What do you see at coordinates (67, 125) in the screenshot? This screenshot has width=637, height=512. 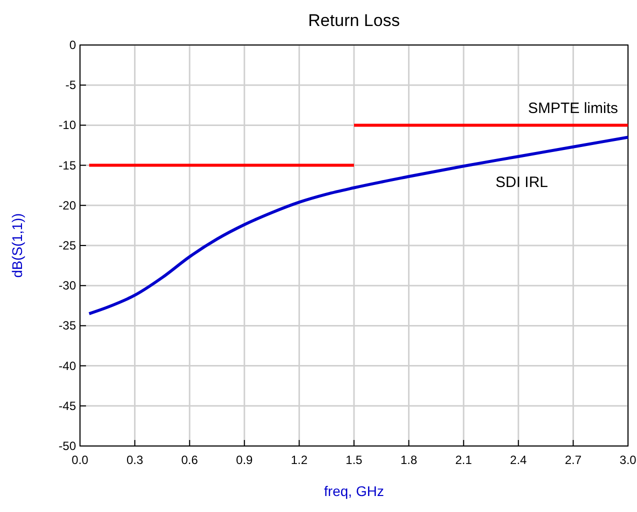 I see `y-tick-label: -10` at bounding box center [67, 125].